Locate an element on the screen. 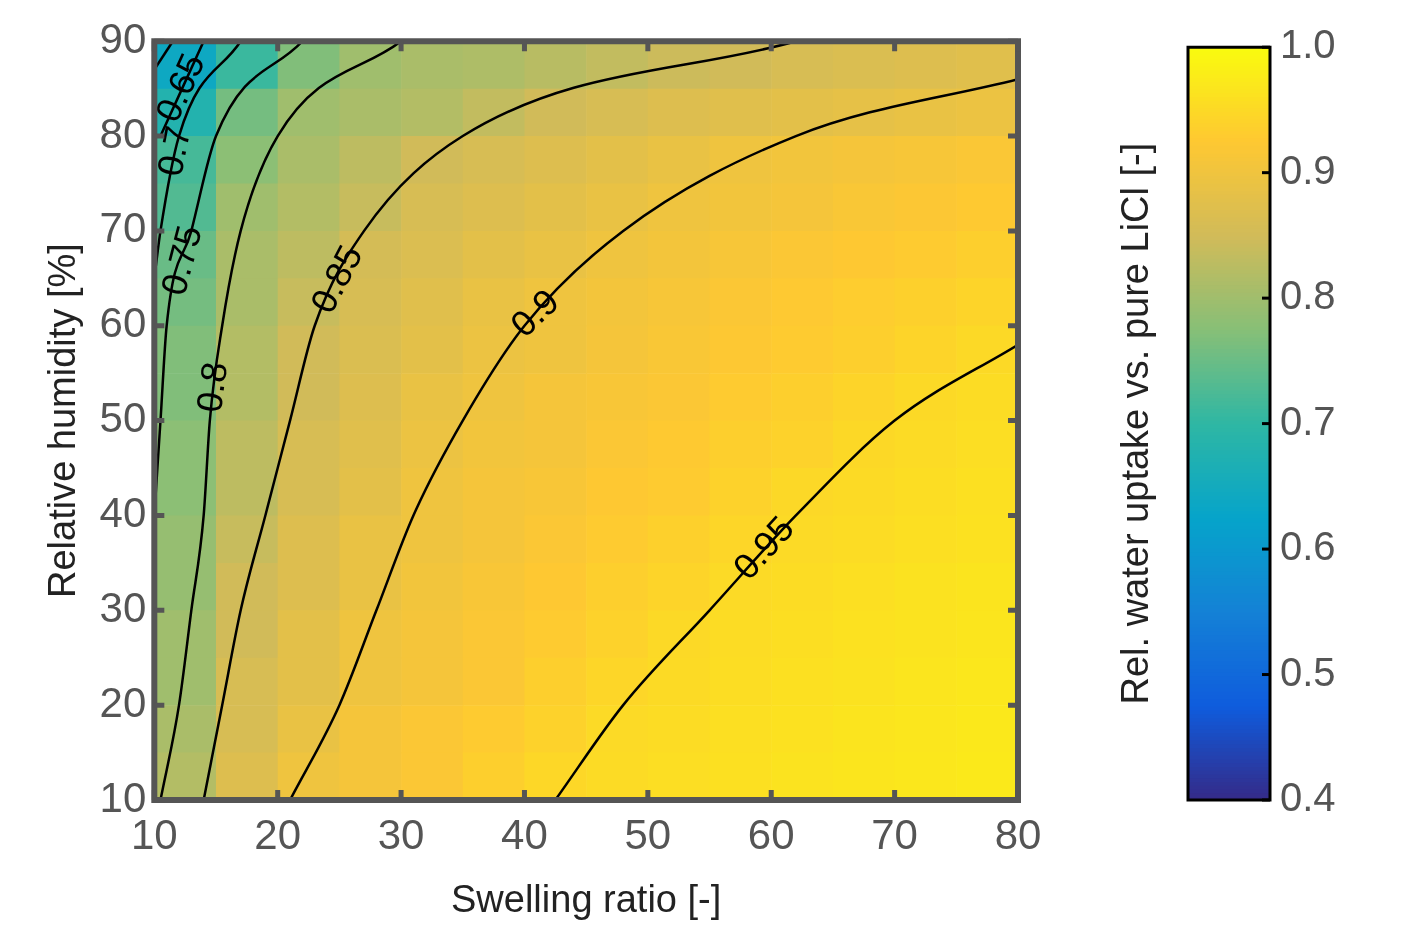 The height and width of the screenshot is (950, 1425). x-tick-label: 20 is located at coordinates (278, 834).